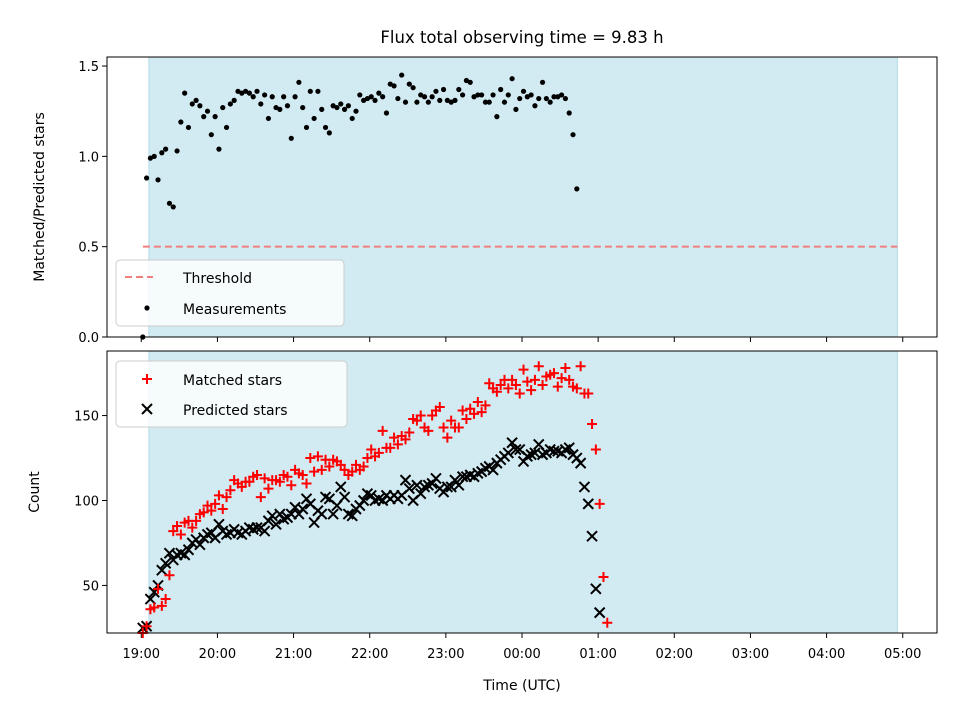 Image resolution: width=960 pixels, height=720 pixels. Describe the element at coordinates (141, 654) in the screenshot. I see `x-tick-label: 19:00` at that location.